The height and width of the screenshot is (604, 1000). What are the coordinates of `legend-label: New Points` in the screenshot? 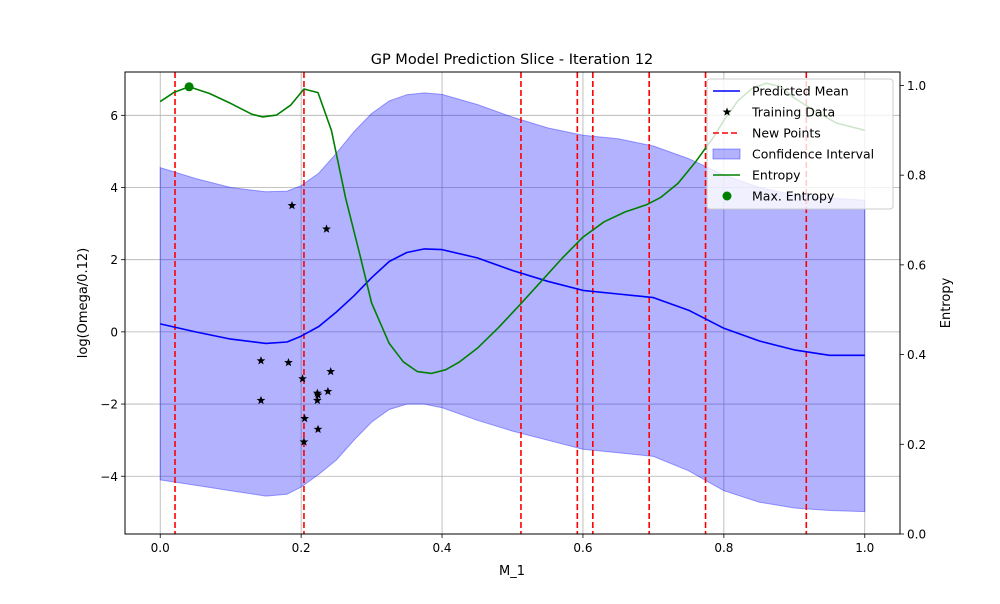 It's located at (786, 133).